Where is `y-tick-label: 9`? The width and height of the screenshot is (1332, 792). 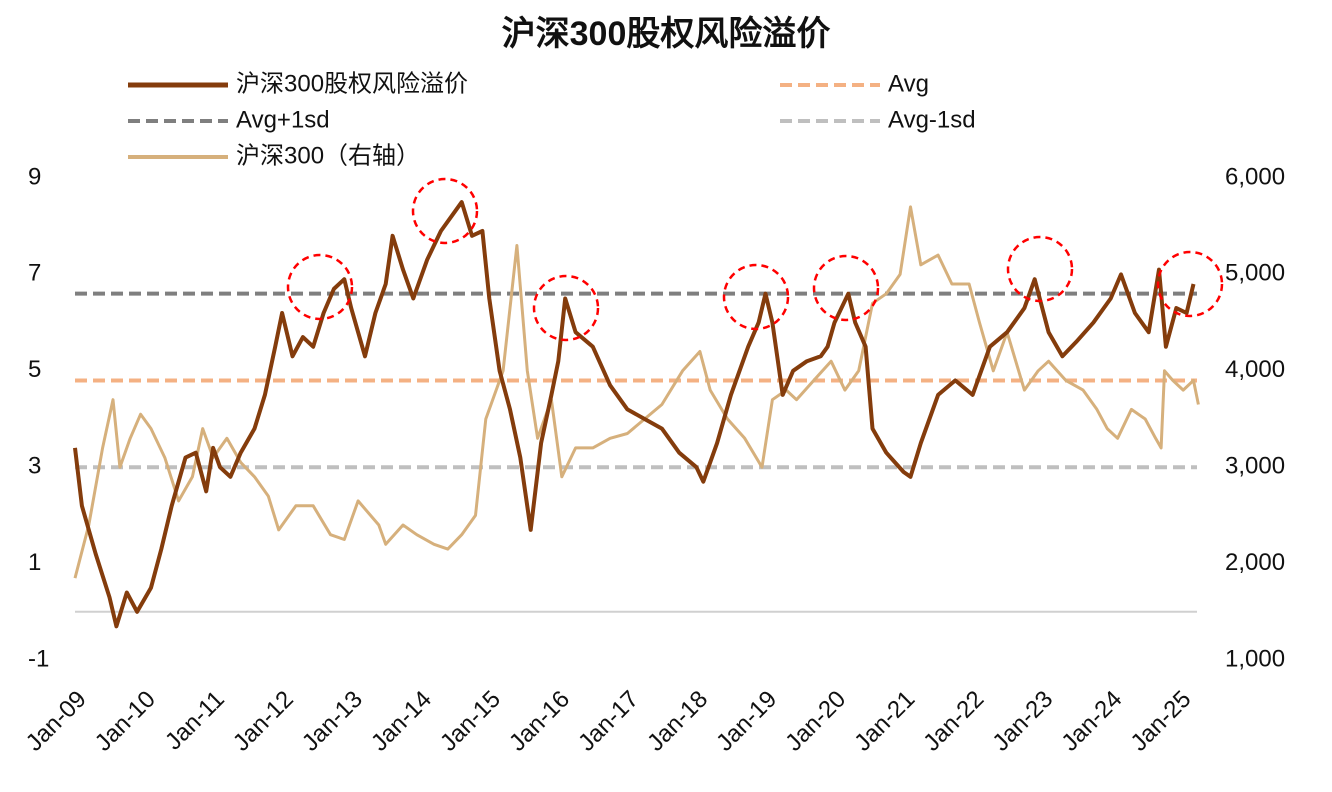
y-tick-label: 9 is located at coordinates (34, 176).